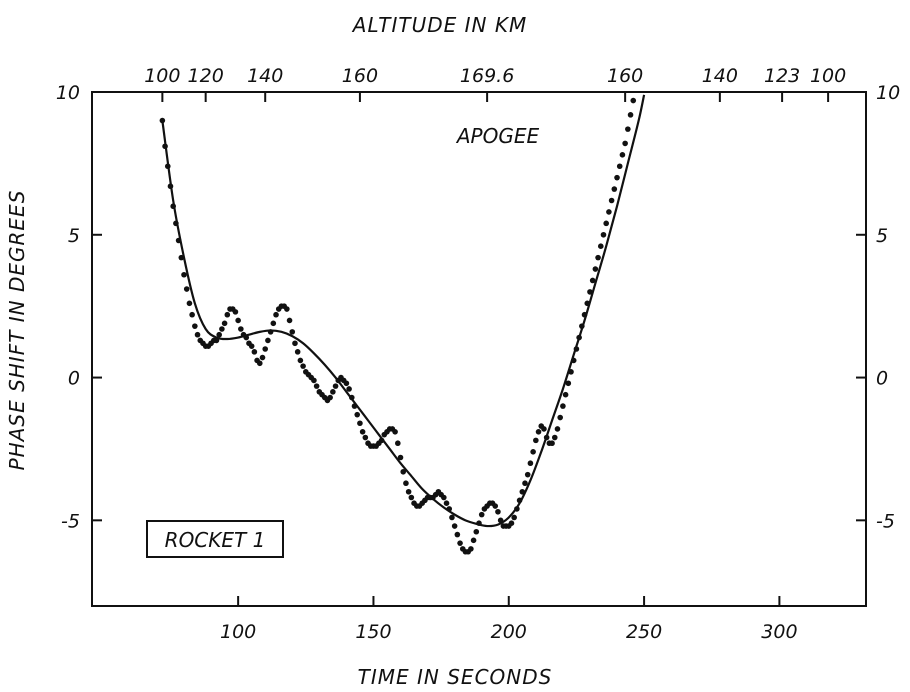  I want to click on x-tick-label: 200, so click(509, 632).